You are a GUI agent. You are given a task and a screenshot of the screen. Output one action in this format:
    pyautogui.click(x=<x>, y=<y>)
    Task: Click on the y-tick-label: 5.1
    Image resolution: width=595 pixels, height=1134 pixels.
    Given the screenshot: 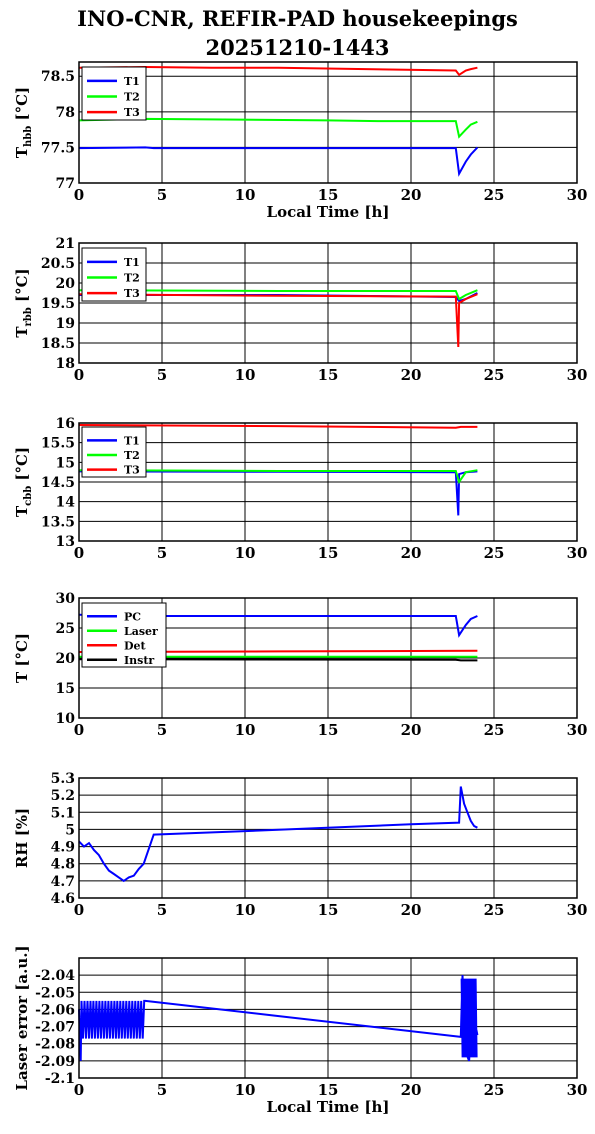 What is the action you would take?
    pyautogui.click(x=63, y=813)
    